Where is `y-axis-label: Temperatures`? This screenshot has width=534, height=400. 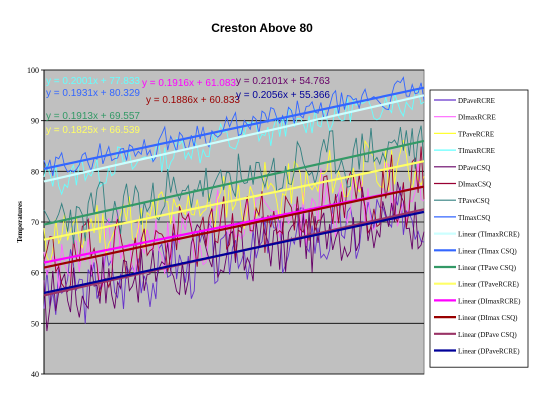
y-axis-label: Temperatures is located at coordinates (20, 222).